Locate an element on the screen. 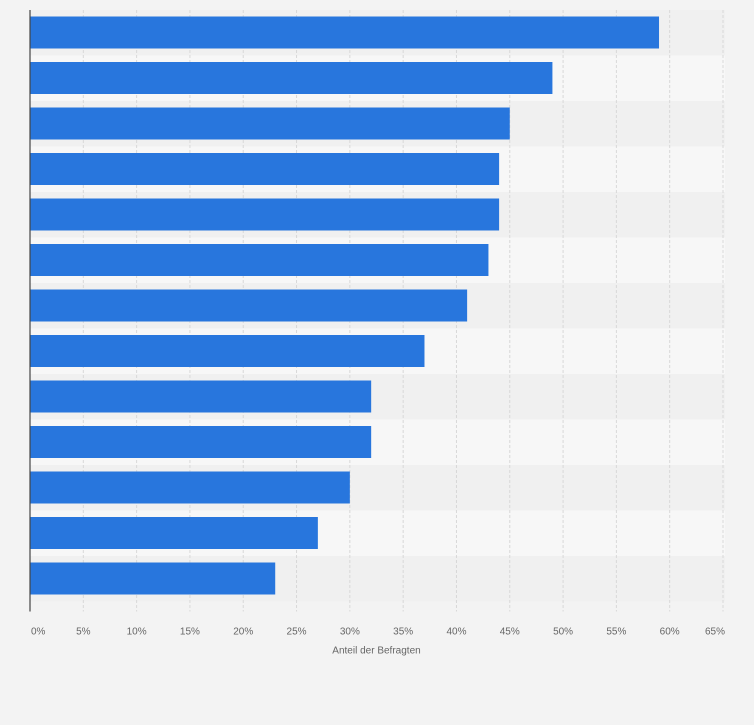  x-tick-label: 20% is located at coordinates (243, 632).